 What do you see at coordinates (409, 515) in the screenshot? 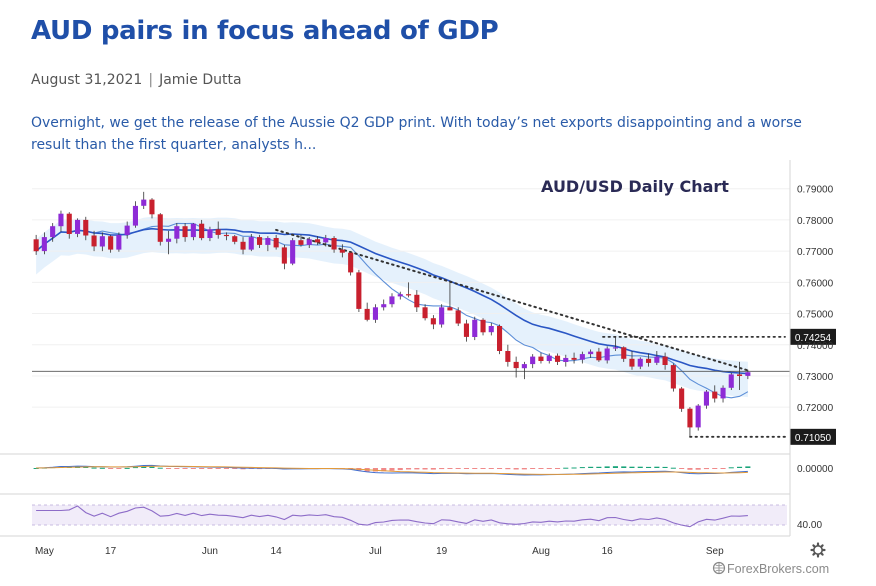
I see `rsi-band` at bounding box center [409, 515].